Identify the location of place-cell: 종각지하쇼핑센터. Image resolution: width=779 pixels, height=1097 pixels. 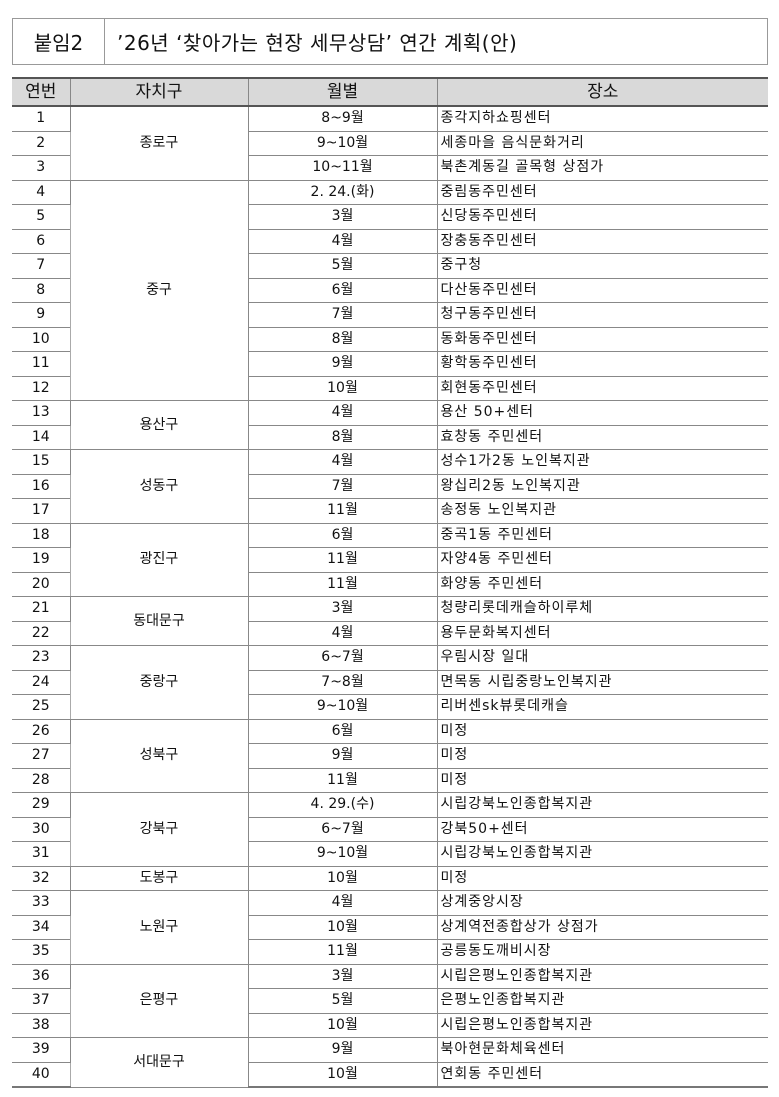
(602, 118).